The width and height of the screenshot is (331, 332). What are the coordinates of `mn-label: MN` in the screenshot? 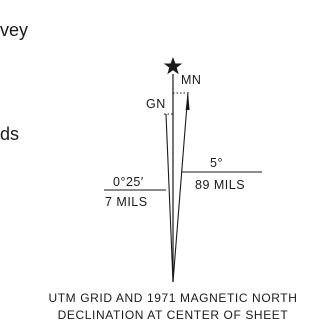 It's located at (191, 80).